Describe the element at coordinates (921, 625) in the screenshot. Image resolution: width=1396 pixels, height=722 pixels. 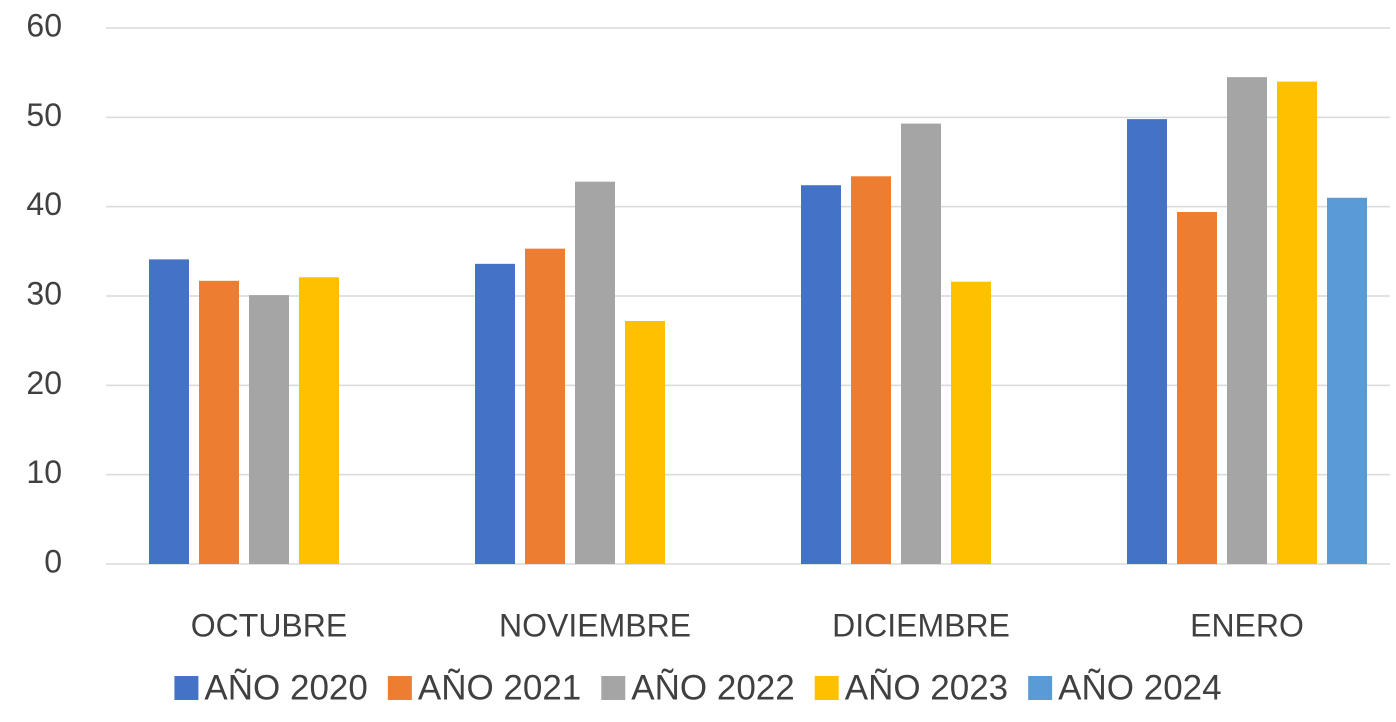
I see `x-tick-label: DICIEMBRE` at that location.